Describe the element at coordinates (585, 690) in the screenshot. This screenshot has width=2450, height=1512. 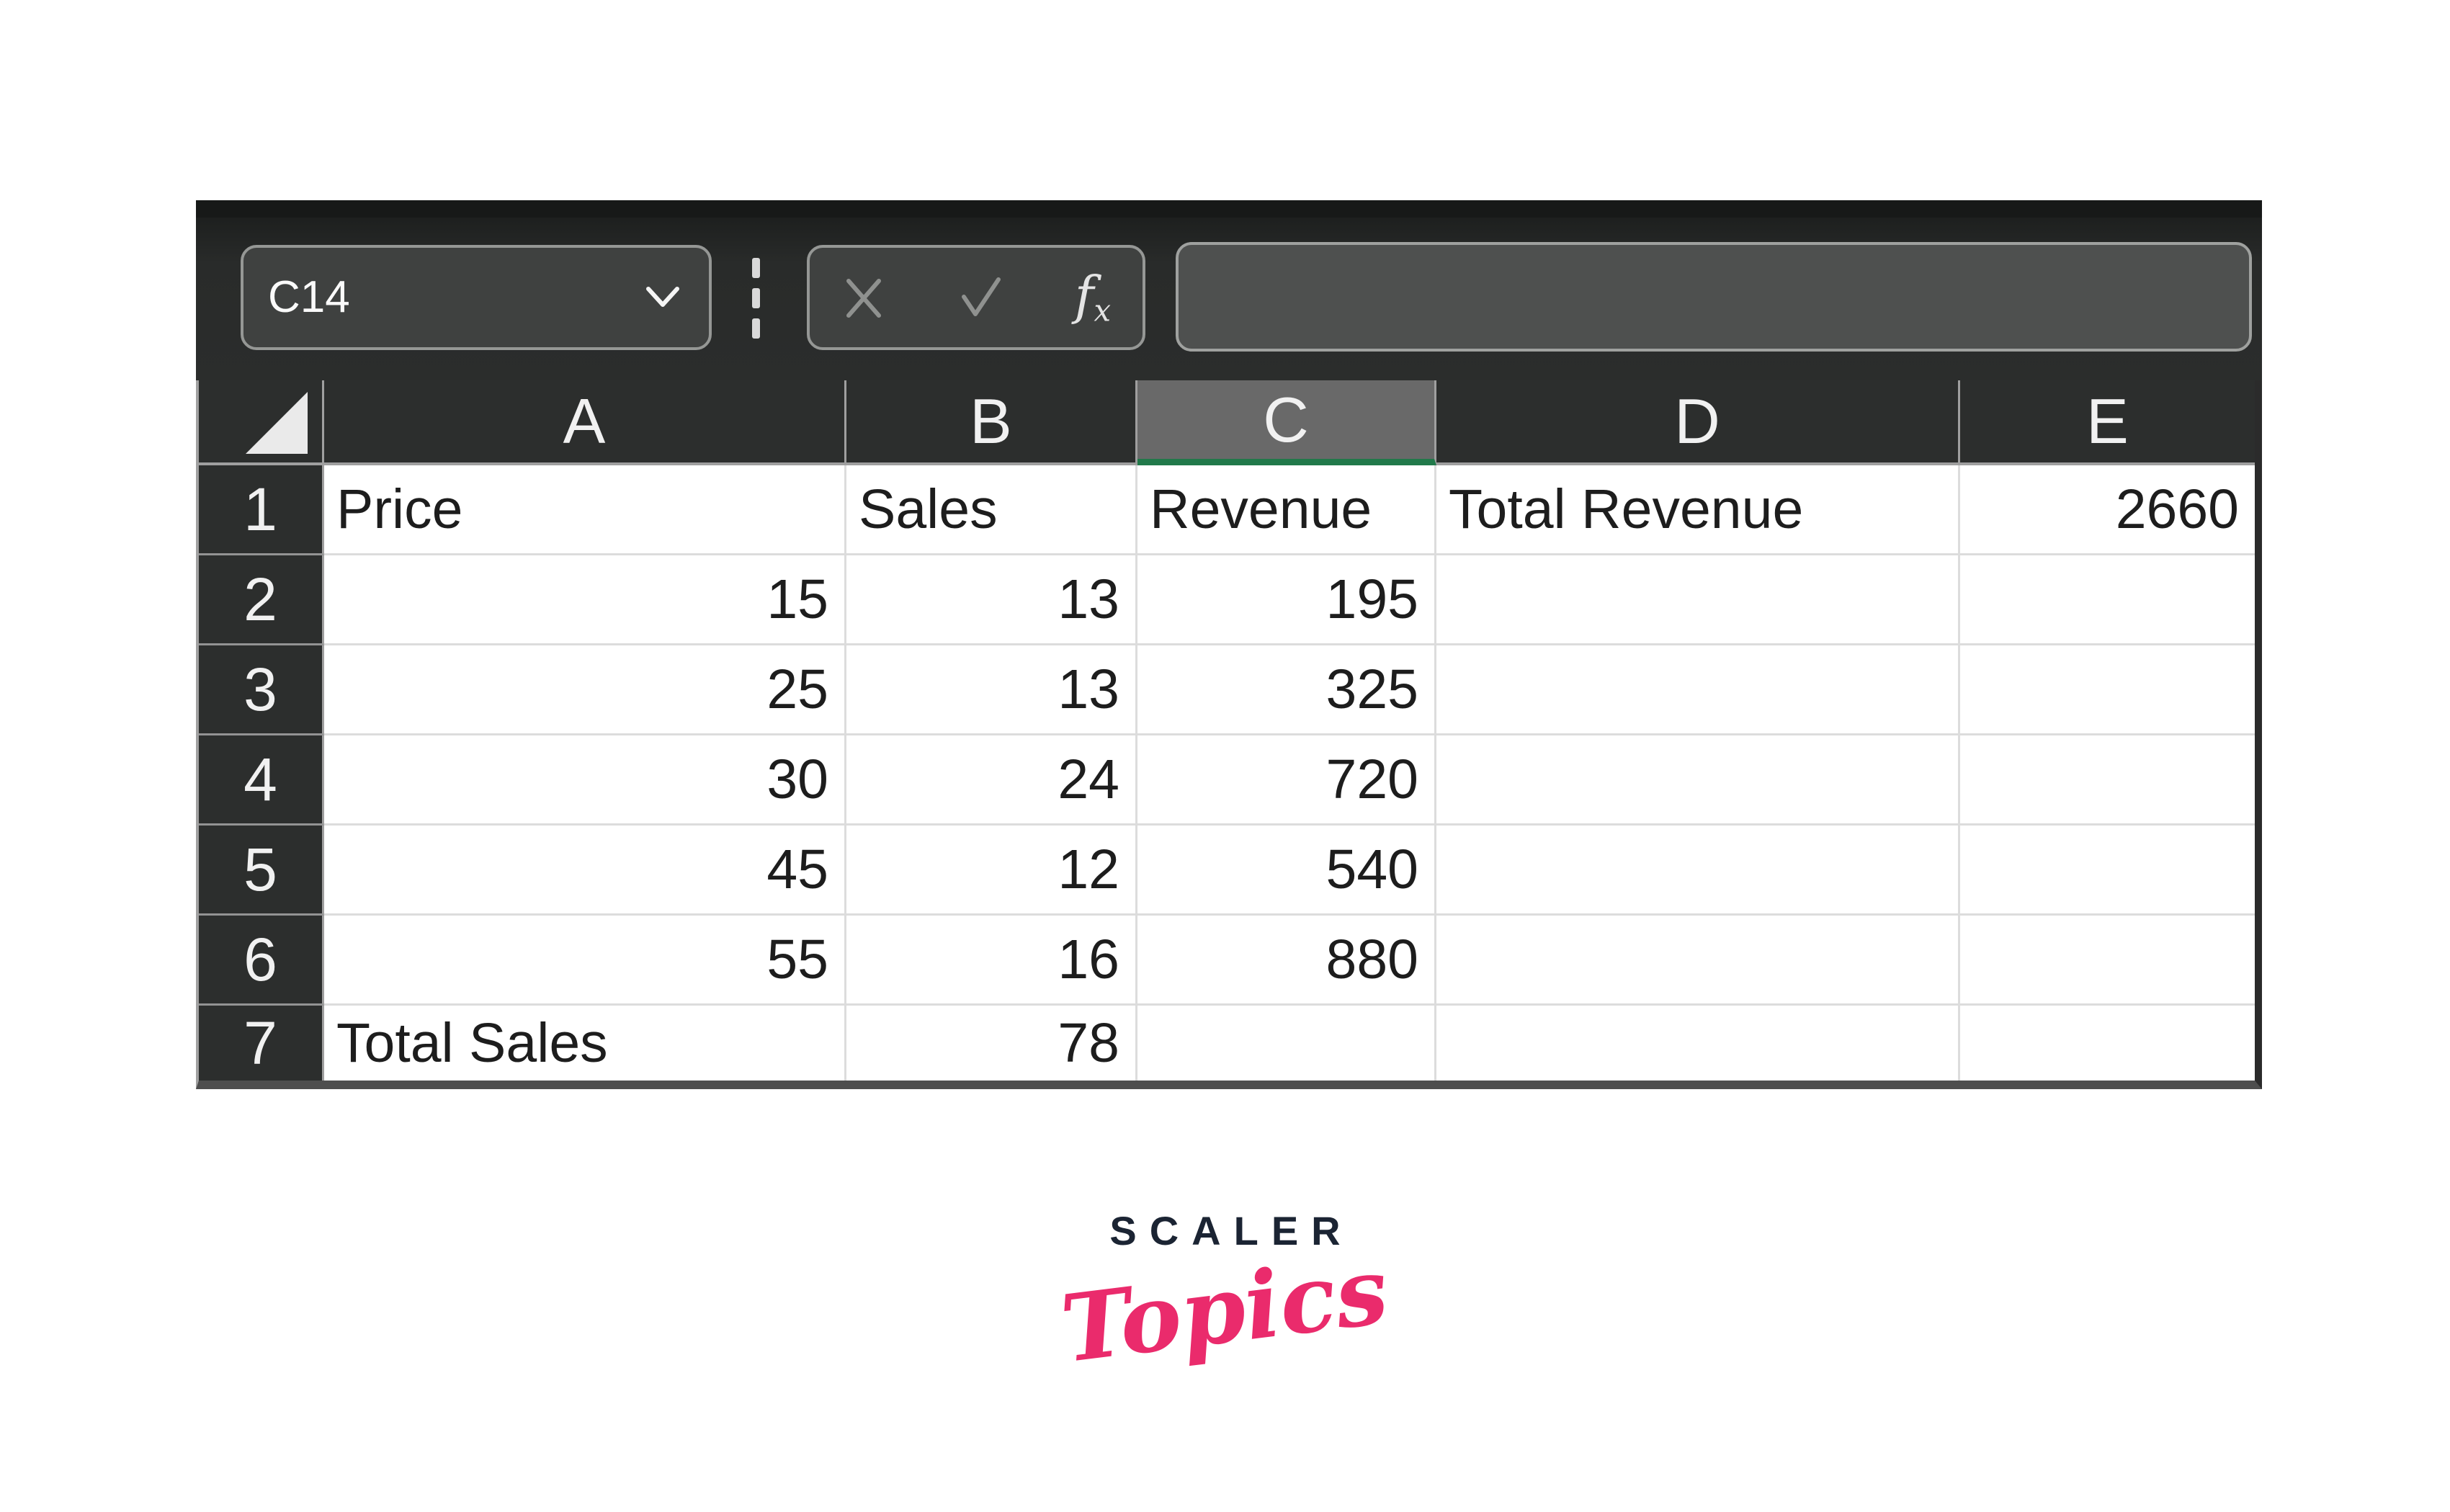
I see `cell-a3: 25` at that location.